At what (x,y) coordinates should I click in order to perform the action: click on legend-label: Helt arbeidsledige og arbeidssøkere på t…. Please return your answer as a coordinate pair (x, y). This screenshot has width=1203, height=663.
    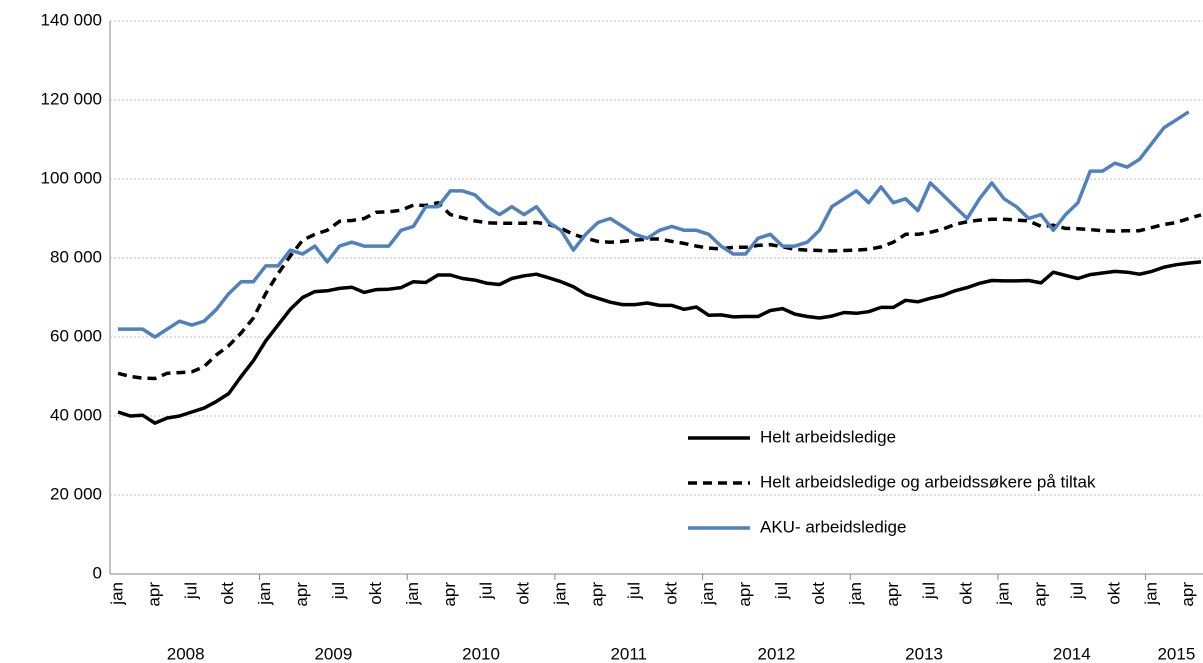
    Looking at the image, I should click on (928, 481).